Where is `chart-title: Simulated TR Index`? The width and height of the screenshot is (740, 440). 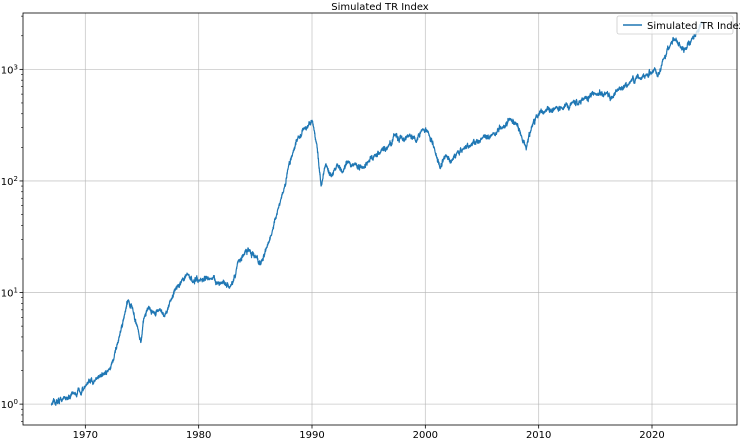
chart-title: Simulated TR Index is located at coordinates (380, 7).